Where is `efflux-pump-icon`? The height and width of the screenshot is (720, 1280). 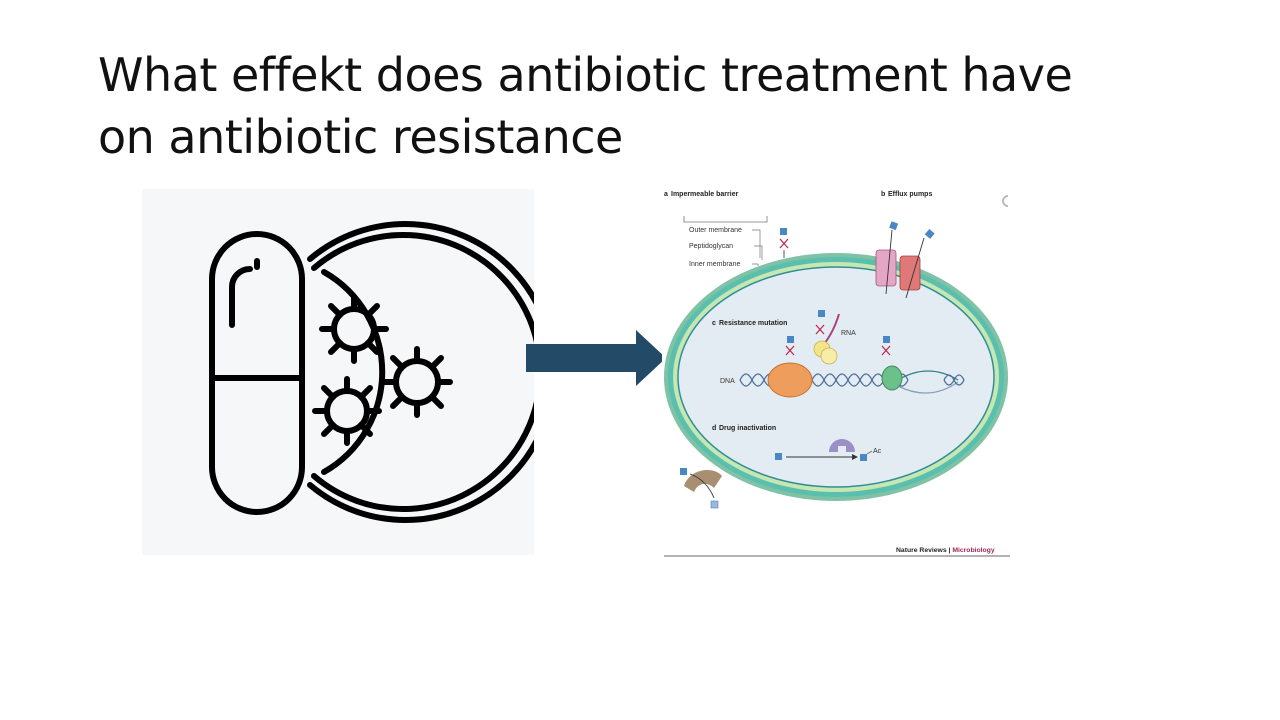 efflux-pump-icon is located at coordinates (905, 260).